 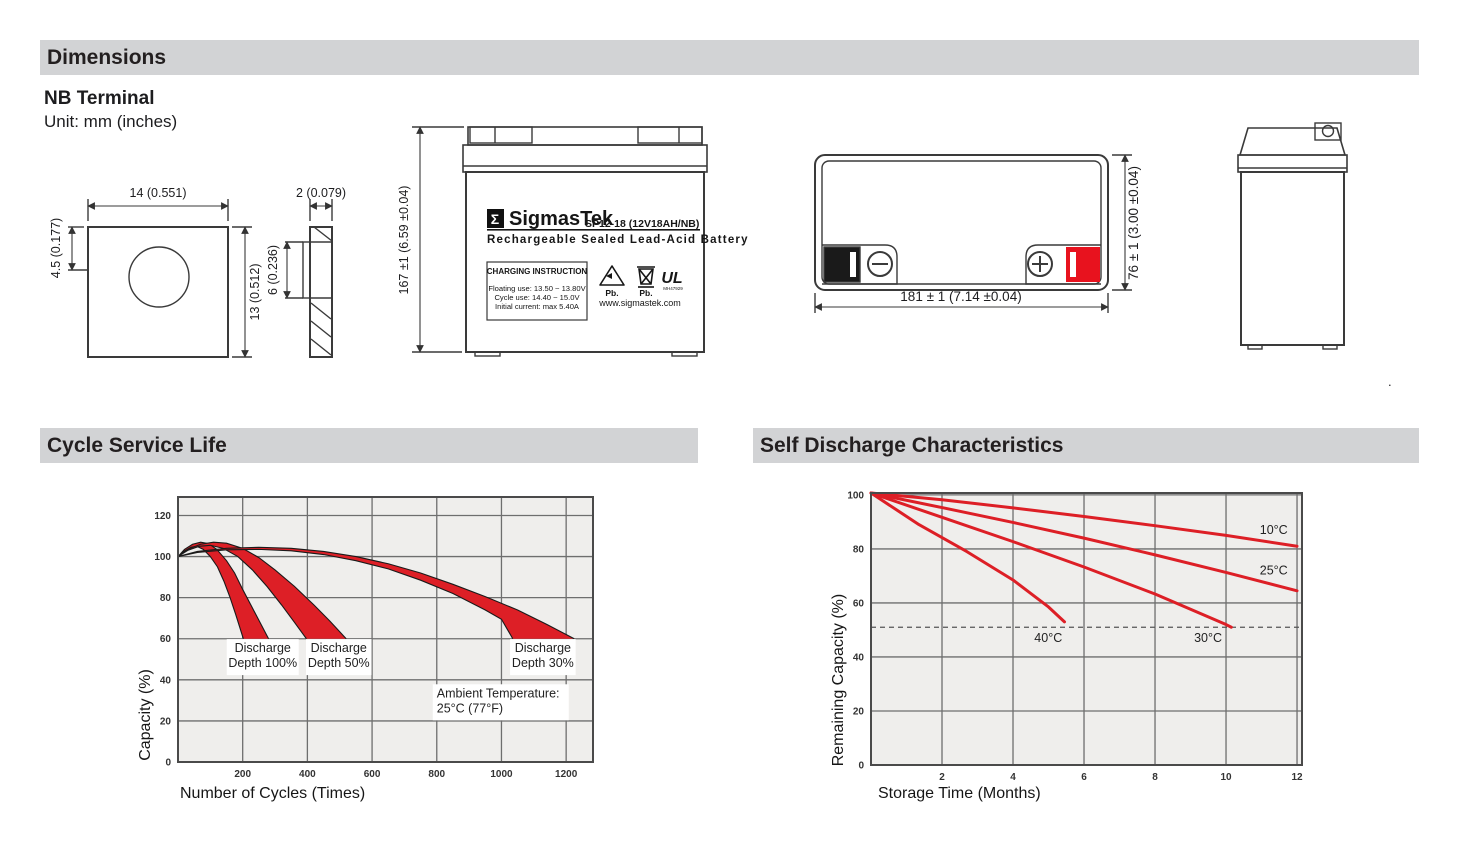 I want to click on annotation-text: 25°C (77°F), so click(x=470, y=708).